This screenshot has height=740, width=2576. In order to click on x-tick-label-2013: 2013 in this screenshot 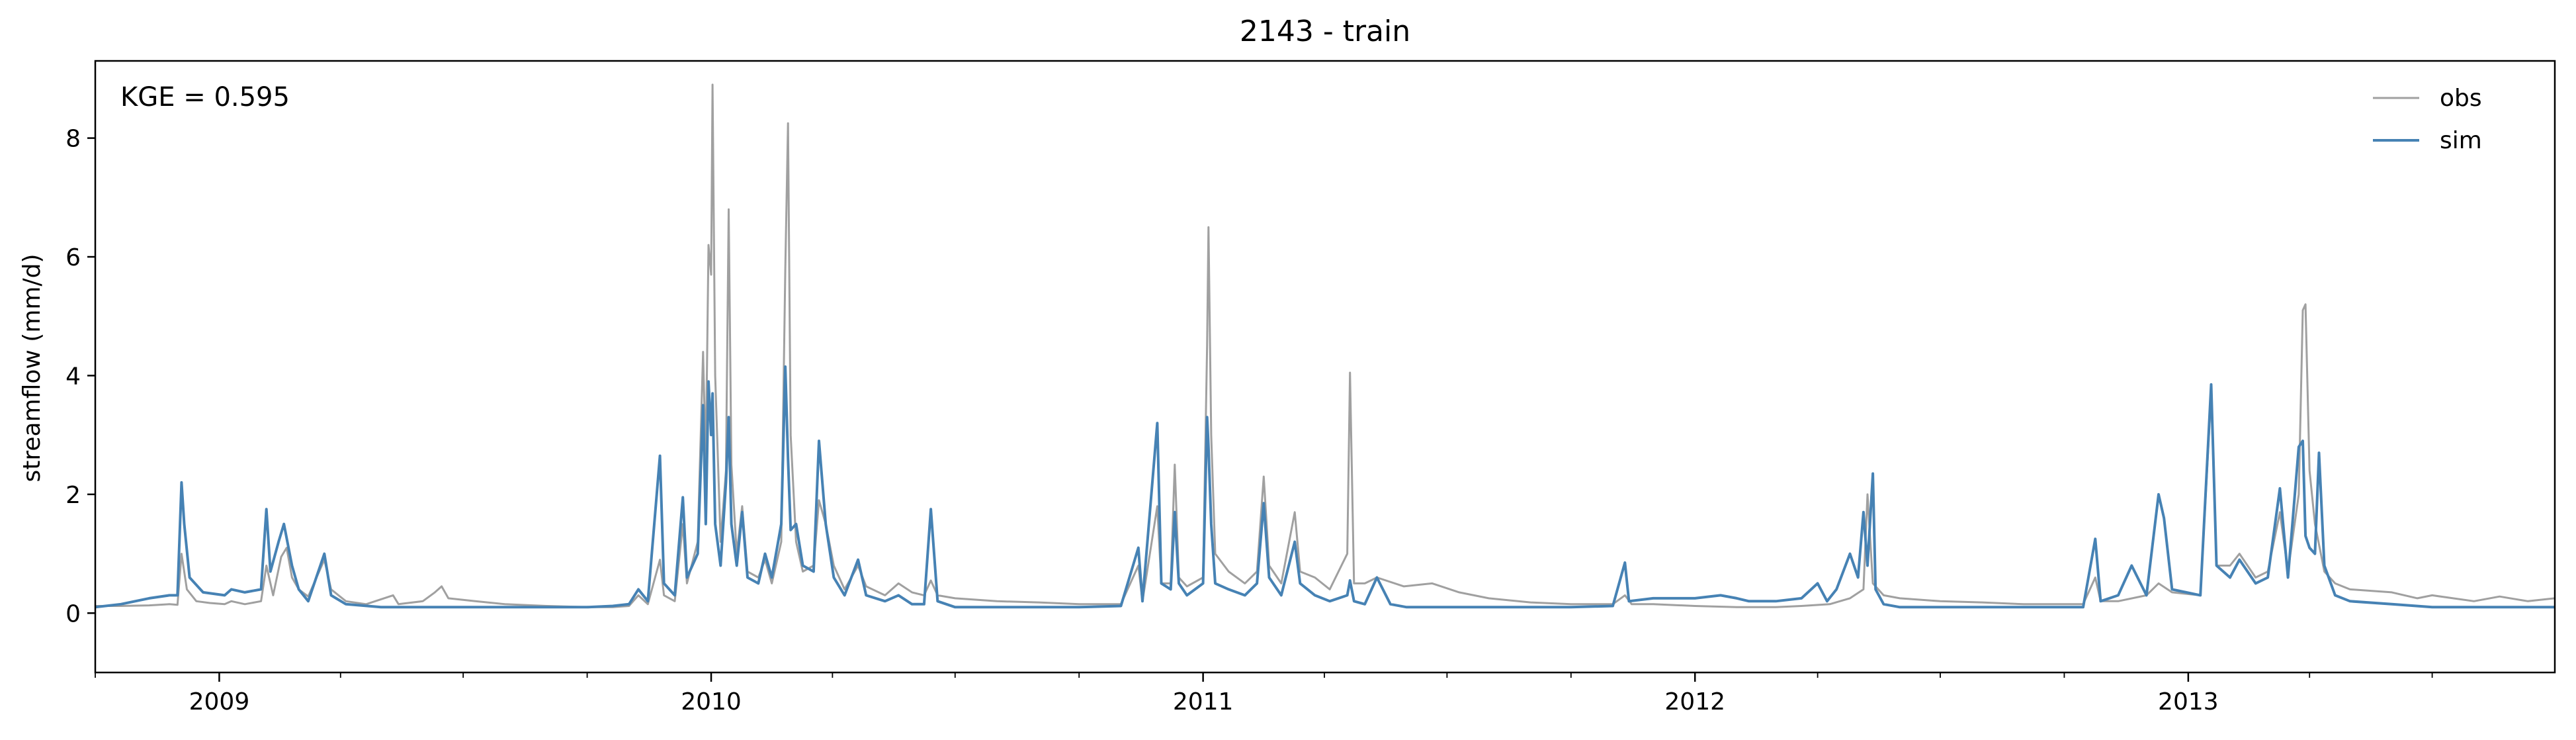, I will do `click(2188, 702)`.